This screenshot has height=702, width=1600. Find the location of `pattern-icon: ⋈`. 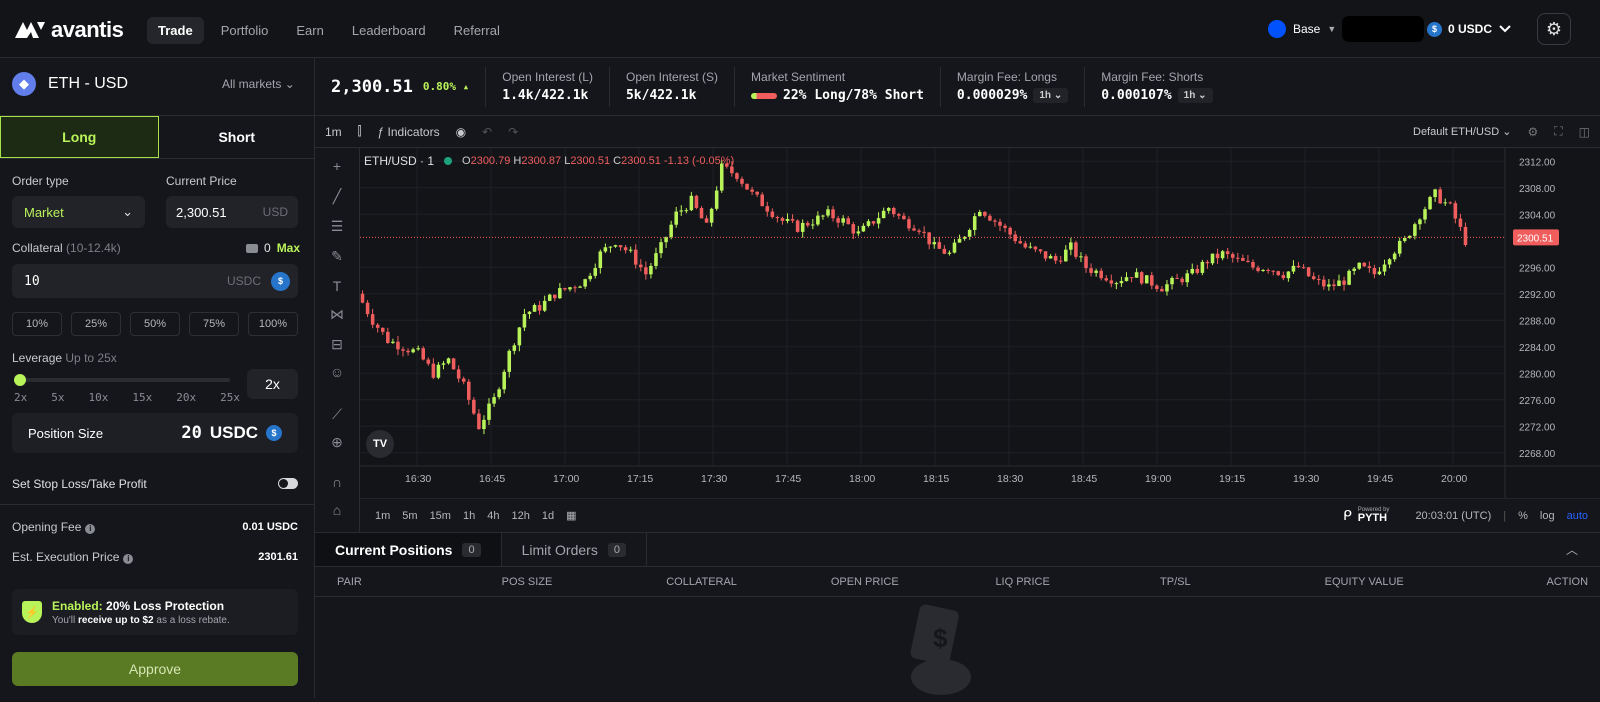

pattern-icon: ⋈ is located at coordinates (337, 314).